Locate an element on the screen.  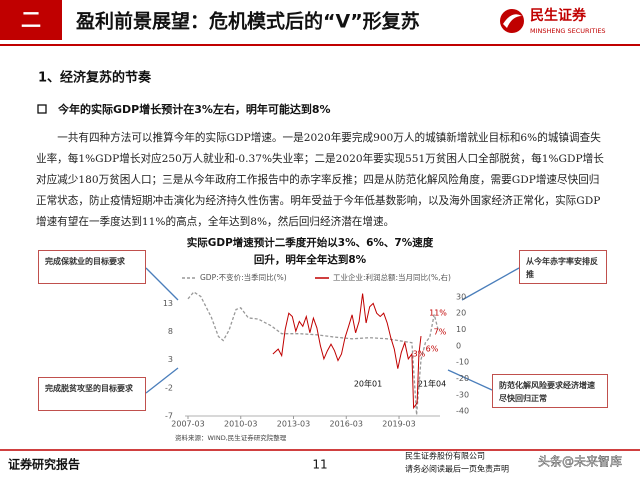
annotation: 6% is located at coordinates (432, 349).